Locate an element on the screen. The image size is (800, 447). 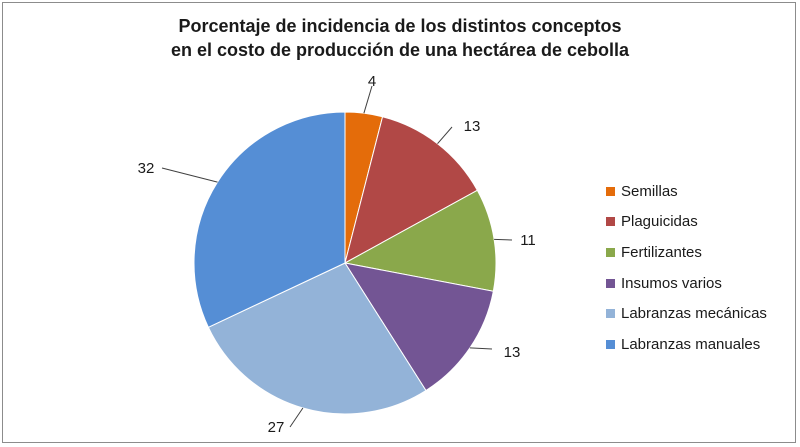
legend-label: Insumos varios is located at coordinates (671, 283).